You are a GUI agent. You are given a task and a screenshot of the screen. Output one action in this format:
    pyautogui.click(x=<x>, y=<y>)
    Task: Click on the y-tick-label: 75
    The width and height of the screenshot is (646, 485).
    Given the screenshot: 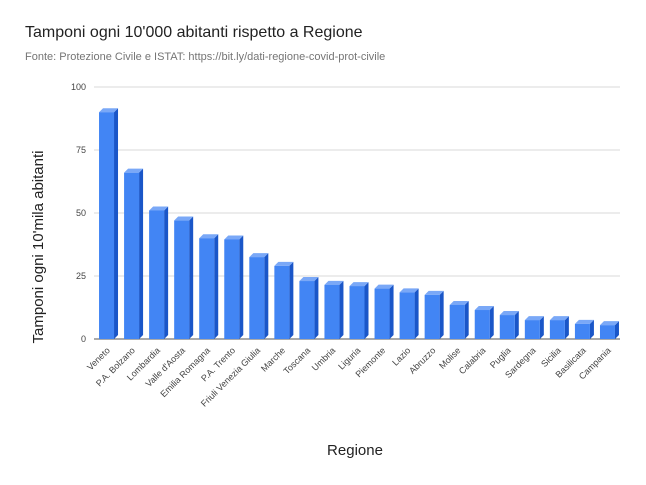 What is the action you would take?
    pyautogui.click(x=81, y=150)
    